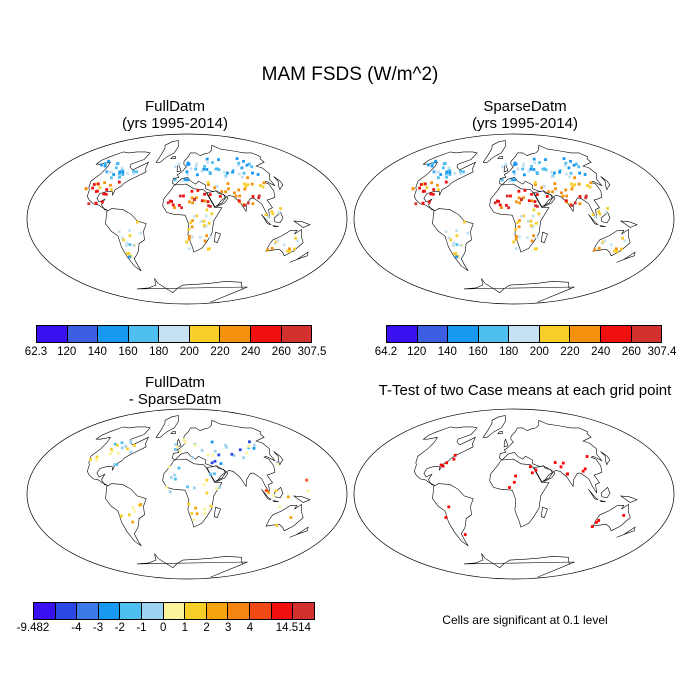  What do you see at coordinates (526, 353) in the screenshot?
I see `colorbar-labels-sparsedatm: 64.2 120 140 160 180 200 220 240 260 307.4` at bounding box center [526, 353].